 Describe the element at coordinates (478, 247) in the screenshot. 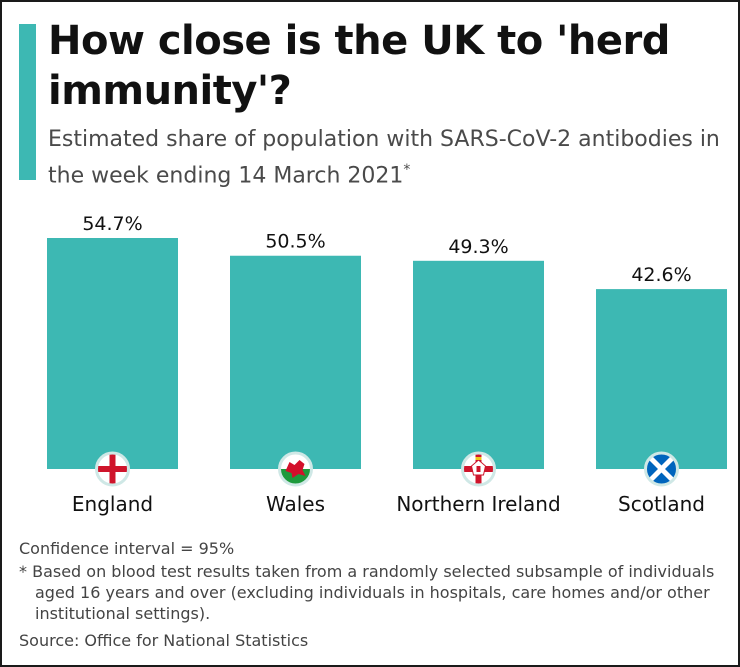

I see `data-label: 49.3%` at that location.